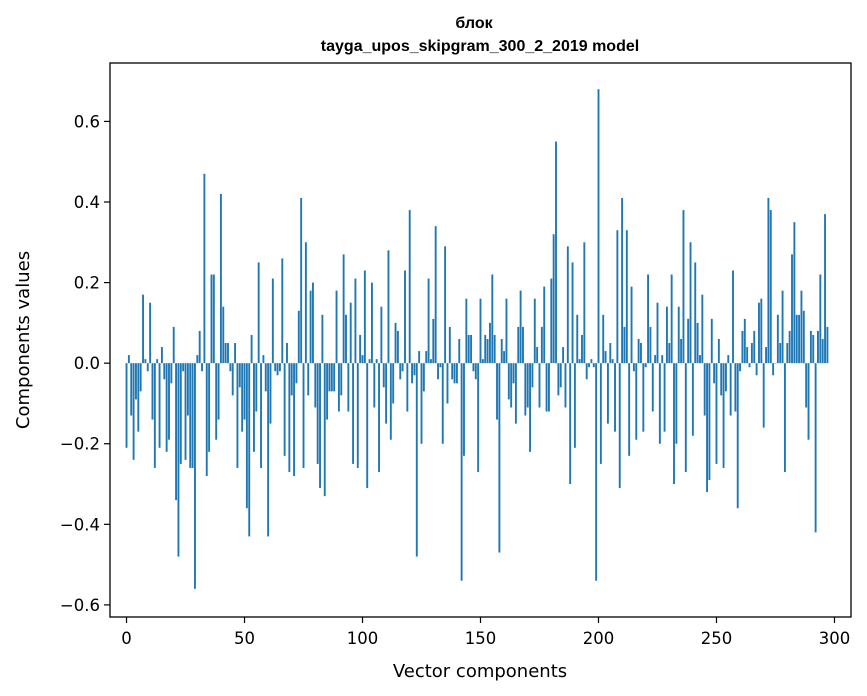 This screenshot has width=867, height=696. I want to click on y-axis-ticks: 0.6 0.4 0.2 0.0 −0.2 −0.4 −0.6, so click(85, 363).